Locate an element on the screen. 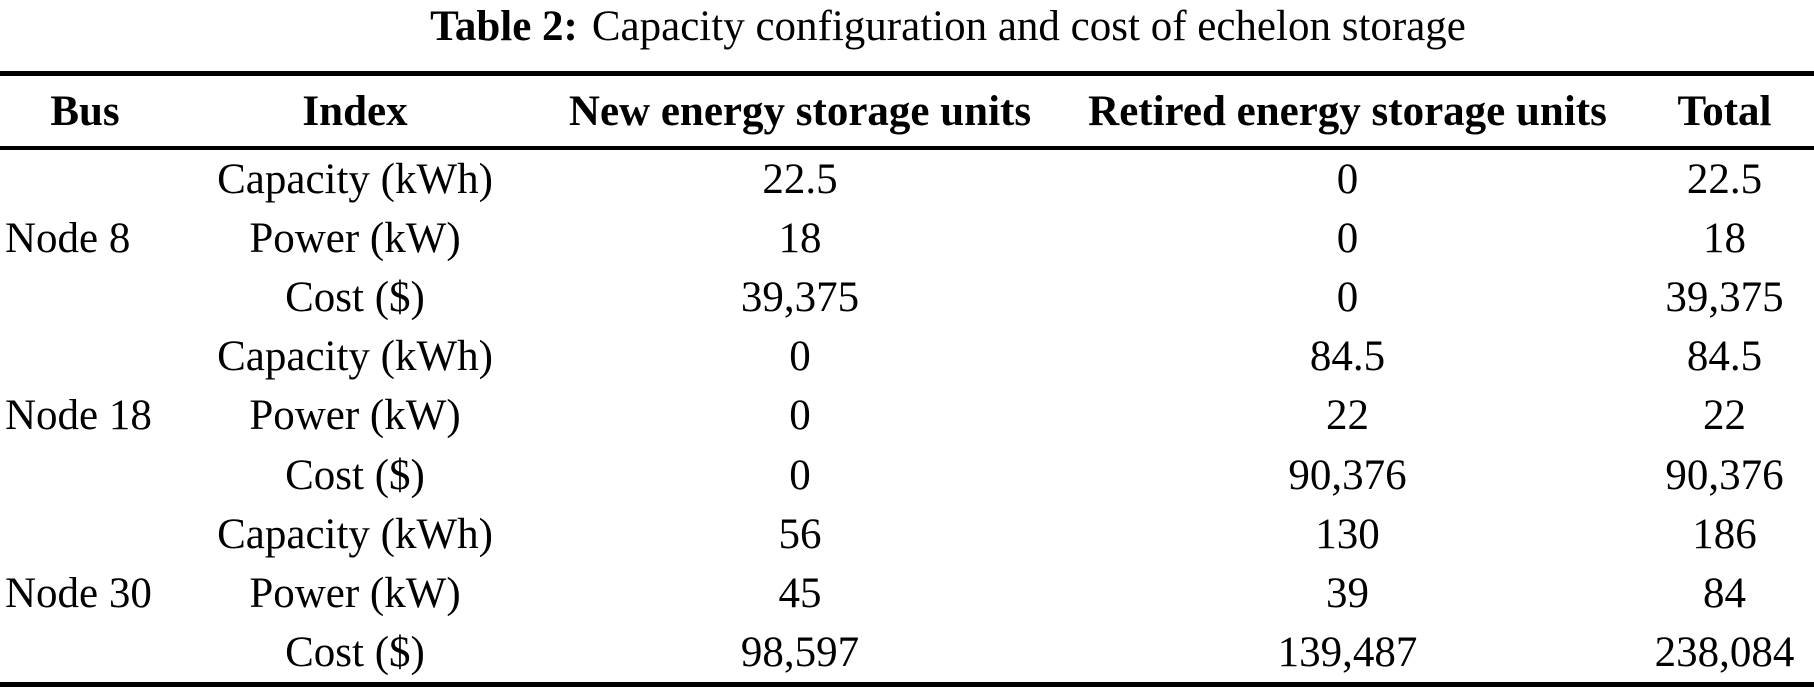  value-cell: 238,084 is located at coordinates (1724, 652).